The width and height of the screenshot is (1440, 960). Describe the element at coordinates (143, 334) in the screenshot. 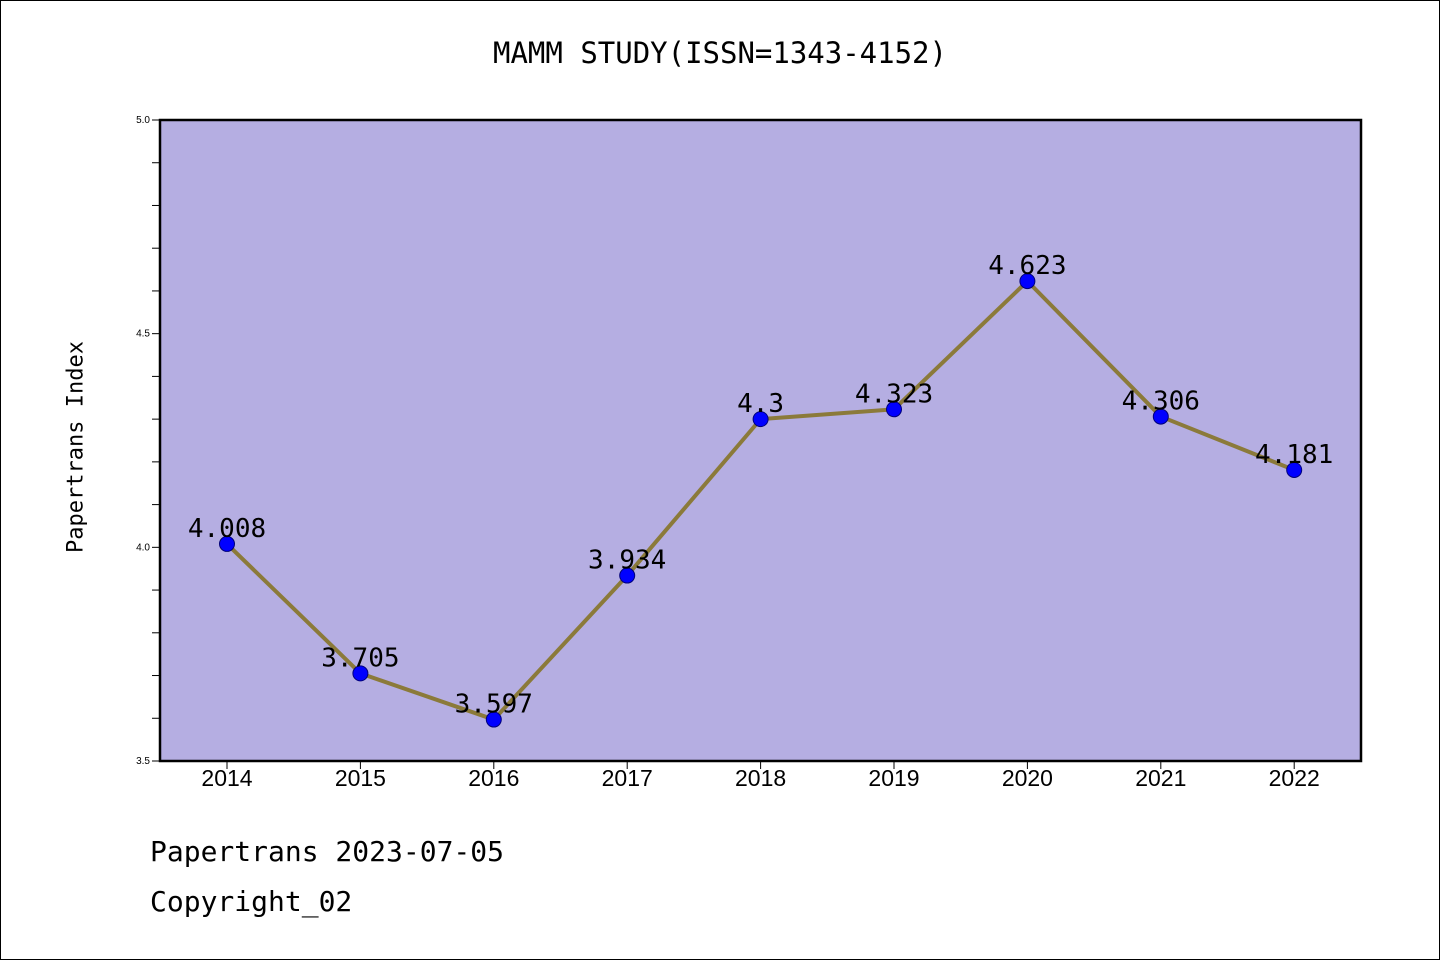

I see `y-tick-label: 4.5` at that location.